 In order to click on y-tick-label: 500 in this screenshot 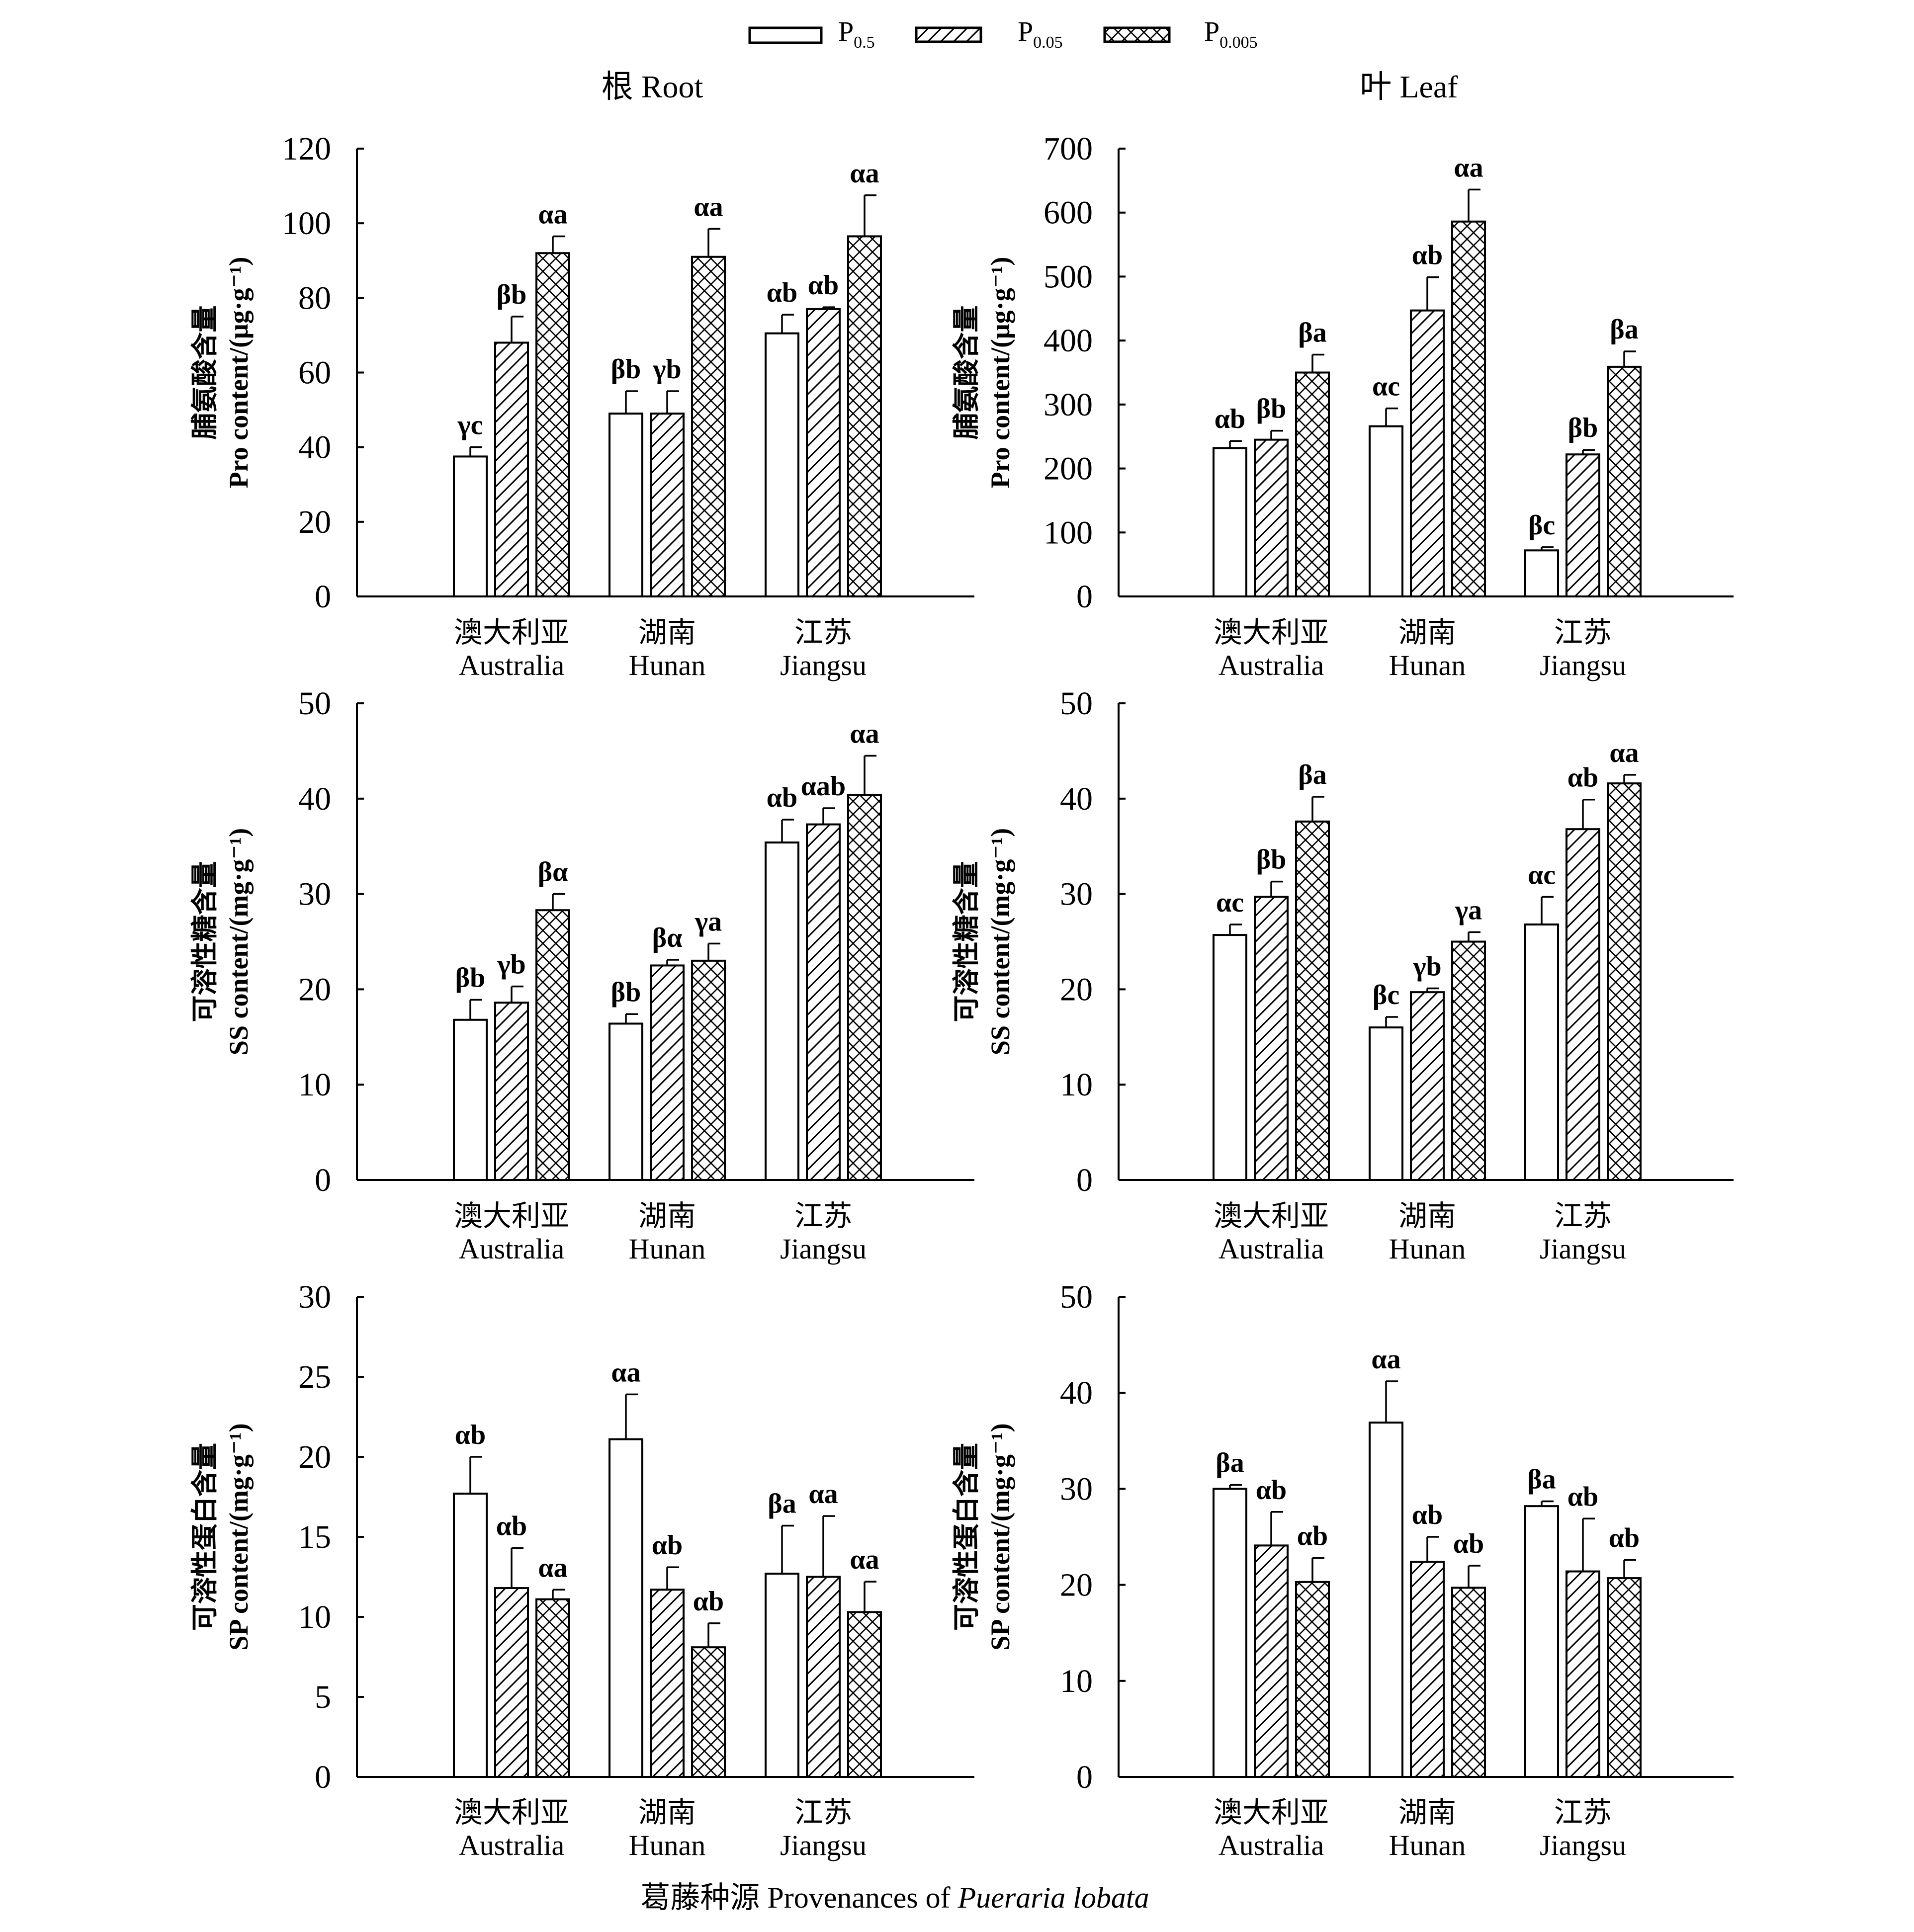, I will do `click(1068, 276)`.